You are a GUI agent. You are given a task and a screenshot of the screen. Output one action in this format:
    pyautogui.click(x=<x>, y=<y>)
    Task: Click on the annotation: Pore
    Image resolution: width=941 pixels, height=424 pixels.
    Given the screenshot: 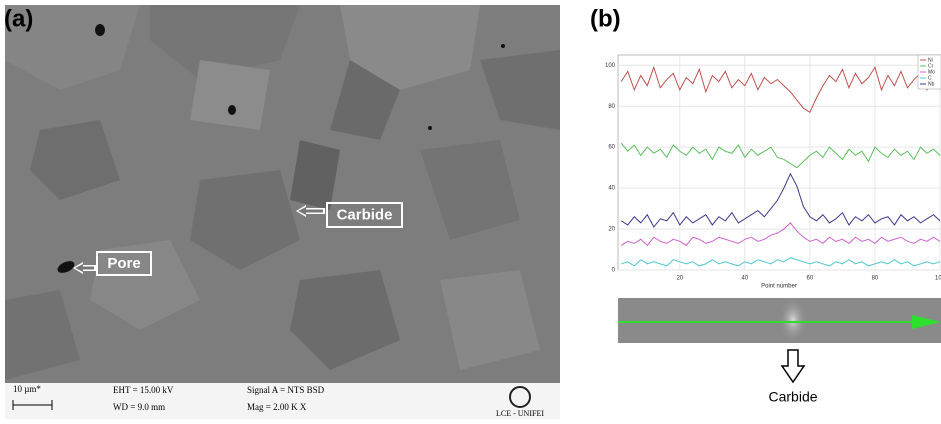 What is the action you would take?
    pyautogui.click(x=123, y=263)
    